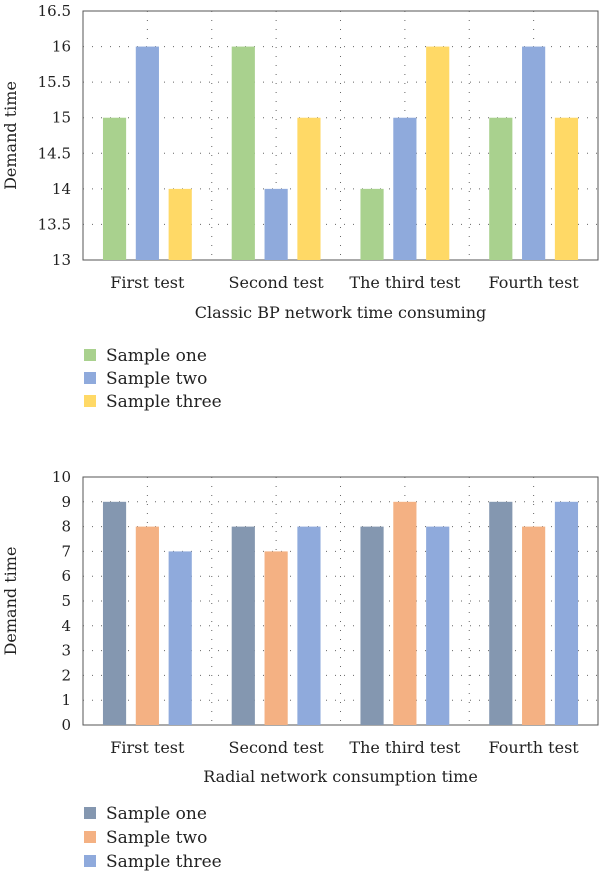 The width and height of the screenshot is (600, 881). What do you see at coordinates (61, 189) in the screenshot?
I see `y-tick-label: 14` at bounding box center [61, 189].